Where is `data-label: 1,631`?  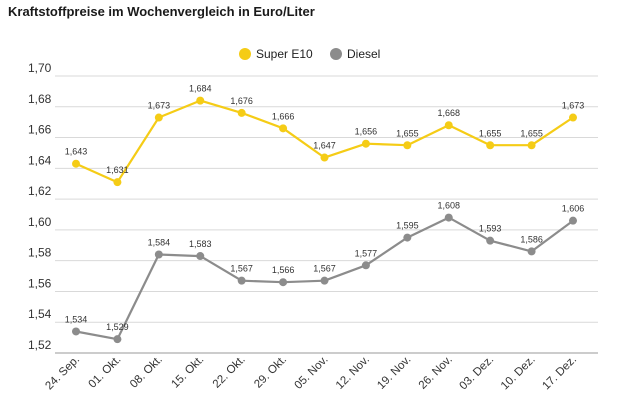
data-label: 1,631 is located at coordinates (117, 170).